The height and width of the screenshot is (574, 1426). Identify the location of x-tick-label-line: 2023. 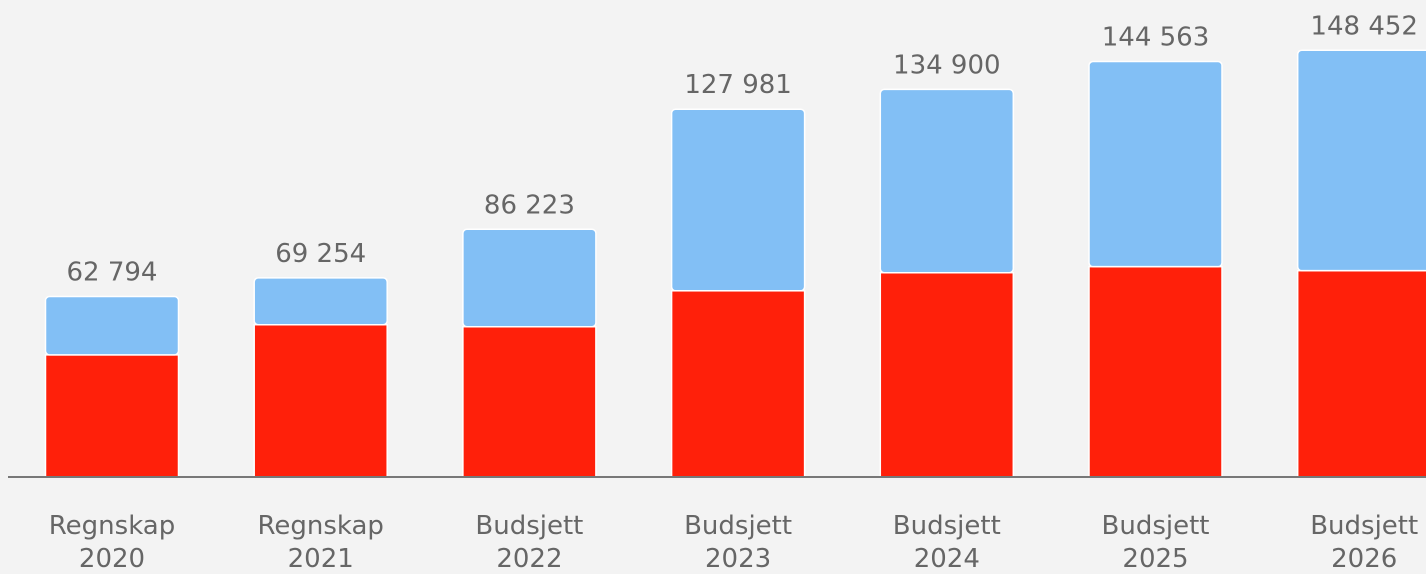
(738, 559).